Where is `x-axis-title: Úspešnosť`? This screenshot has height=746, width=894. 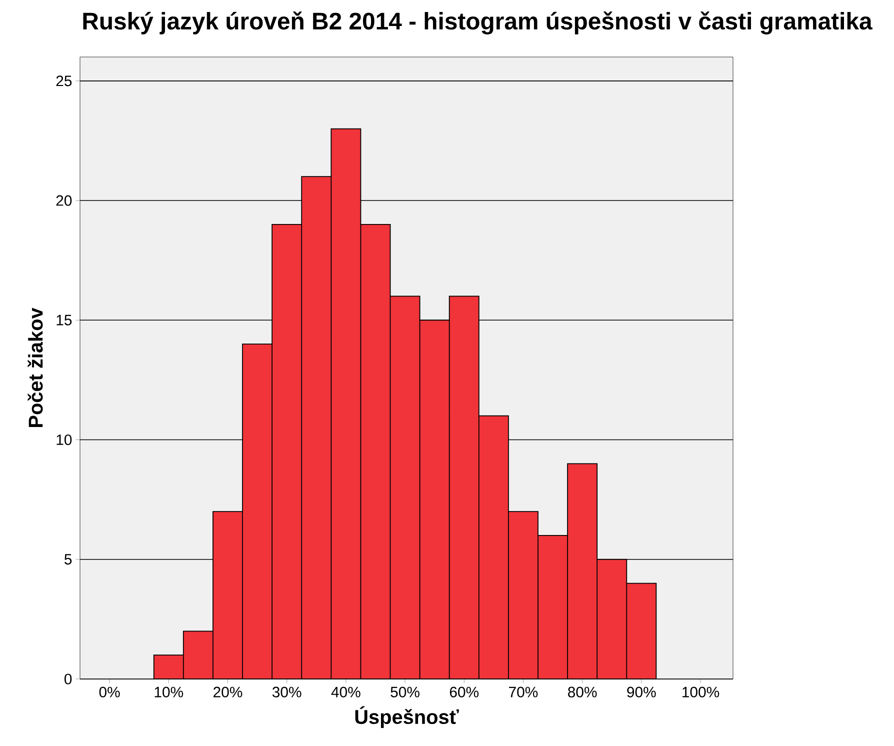 x-axis-title: Úspešnosť is located at coordinates (407, 717).